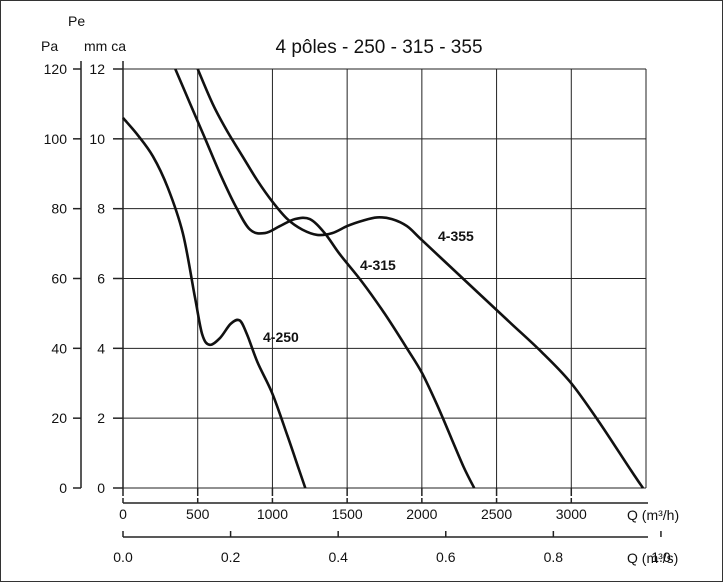 The width and height of the screenshot is (723, 583). Describe the element at coordinates (123, 557) in the screenshot. I see `x-tick-label-m3s: 0.0` at that location.